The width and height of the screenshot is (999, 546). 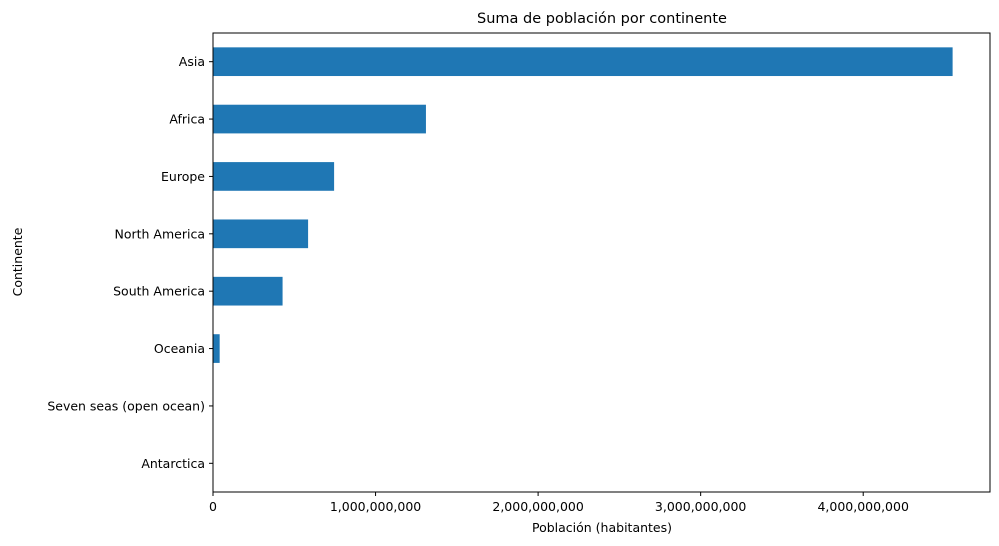 I want to click on bar-asia, so click(x=583, y=62).